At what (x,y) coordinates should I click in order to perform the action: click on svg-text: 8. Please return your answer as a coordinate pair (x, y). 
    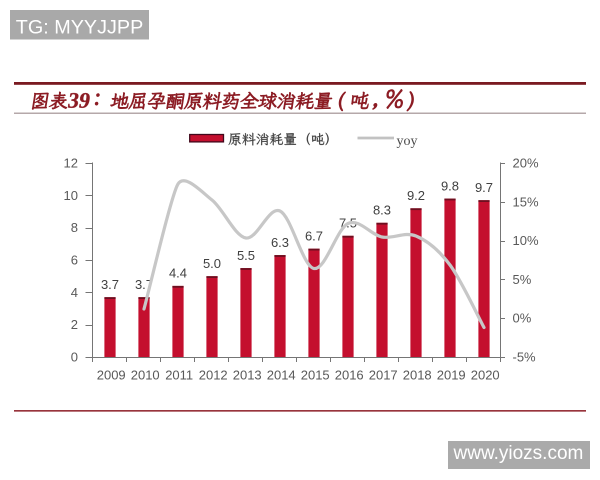
    Looking at the image, I should click on (74, 227).